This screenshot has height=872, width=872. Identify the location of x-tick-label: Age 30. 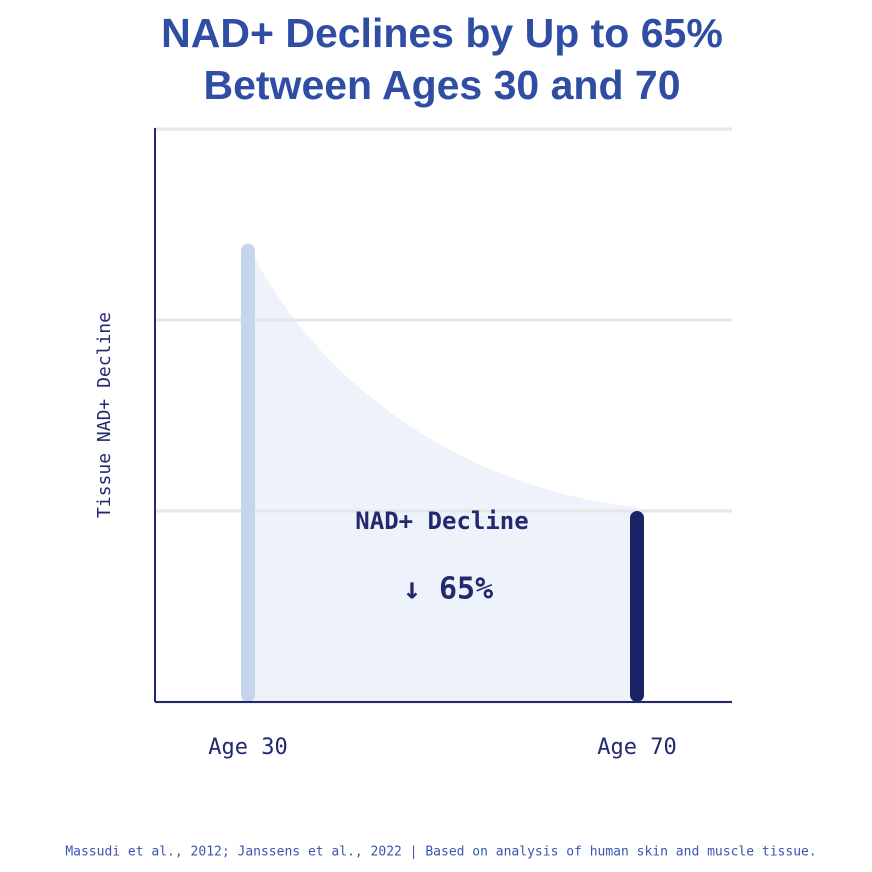
(247, 747).